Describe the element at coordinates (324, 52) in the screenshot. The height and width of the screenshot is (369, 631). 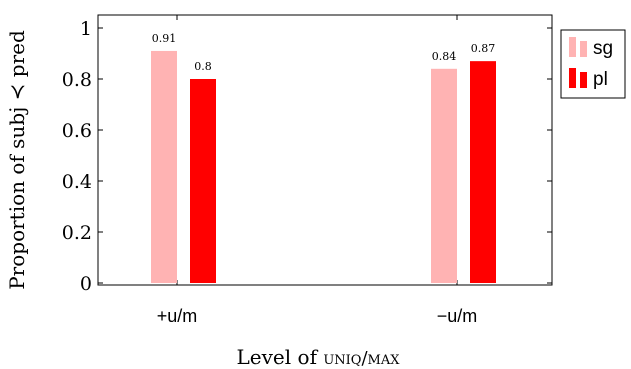
I see `value-labels: 0.91 0.84 0.8 0.87` at that location.